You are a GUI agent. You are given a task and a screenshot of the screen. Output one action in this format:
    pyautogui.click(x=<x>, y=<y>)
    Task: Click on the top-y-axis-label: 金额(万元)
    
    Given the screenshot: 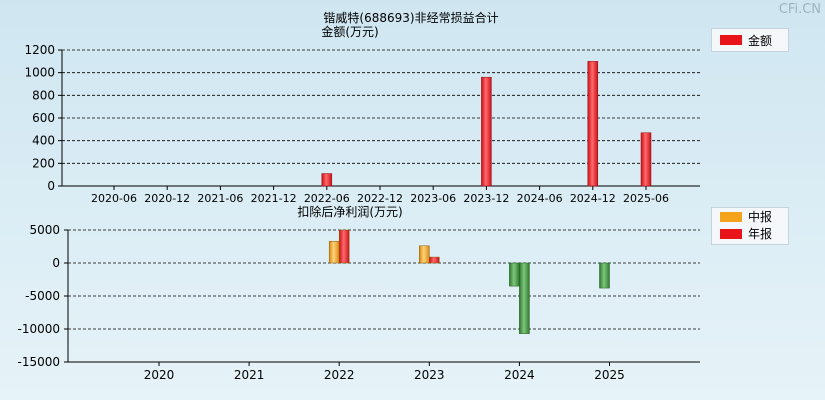 What is the action you would take?
    pyautogui.click(x=349, y=31)
    